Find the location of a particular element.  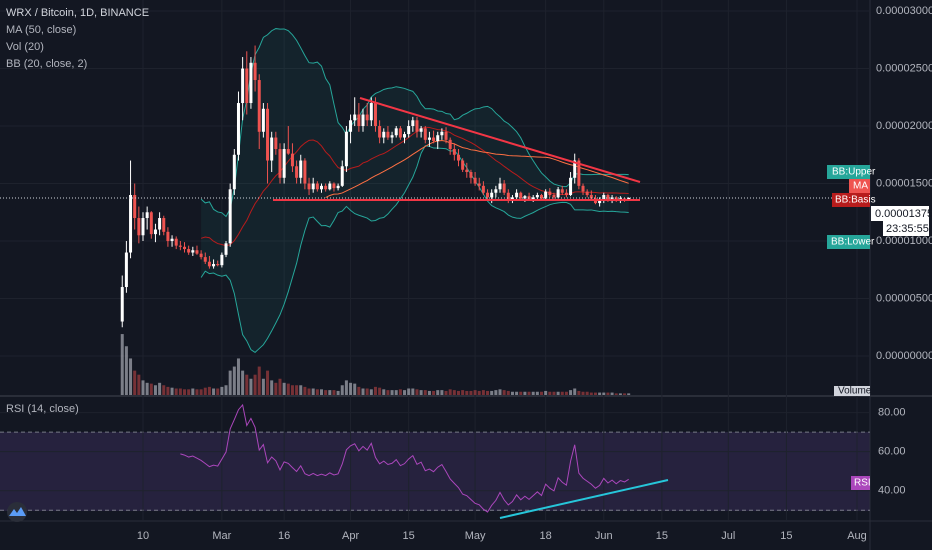

tag: BB:Lower is located at coordinates (853, 242).